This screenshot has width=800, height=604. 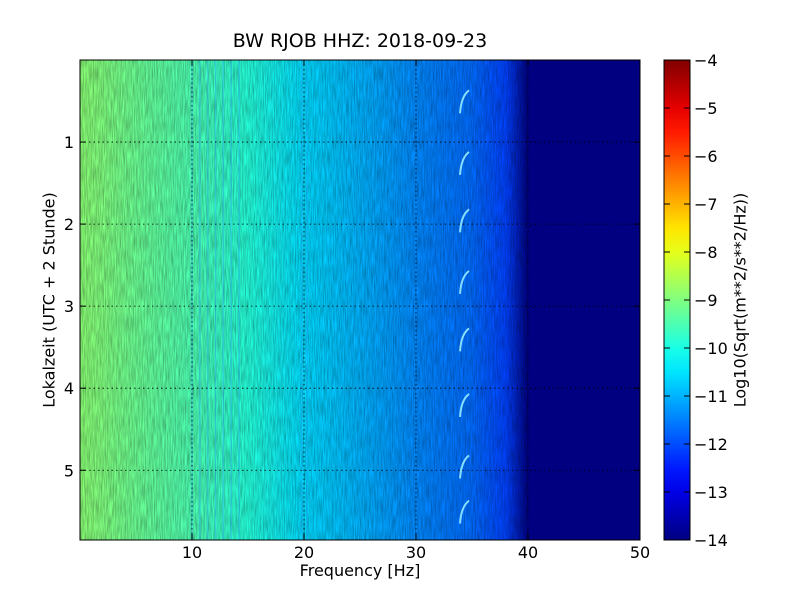 I want to click on y-tick-label: 2, so click(x=69, y=224).